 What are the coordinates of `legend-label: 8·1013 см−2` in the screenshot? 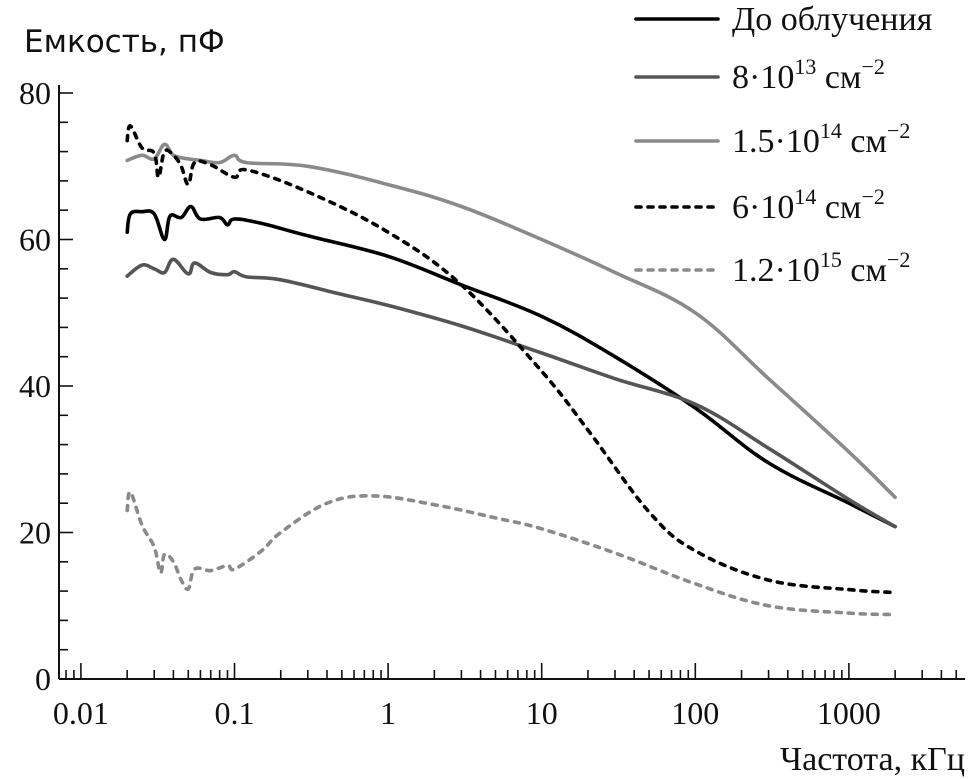 It's located at (808, 75).